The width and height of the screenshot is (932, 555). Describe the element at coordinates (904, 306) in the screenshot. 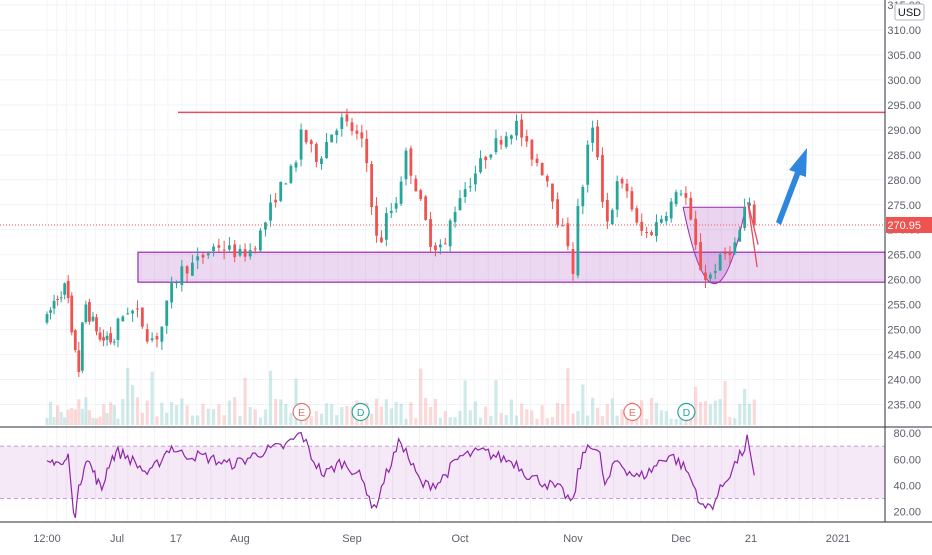

I see `price-tick-label: 255.00` at that location.